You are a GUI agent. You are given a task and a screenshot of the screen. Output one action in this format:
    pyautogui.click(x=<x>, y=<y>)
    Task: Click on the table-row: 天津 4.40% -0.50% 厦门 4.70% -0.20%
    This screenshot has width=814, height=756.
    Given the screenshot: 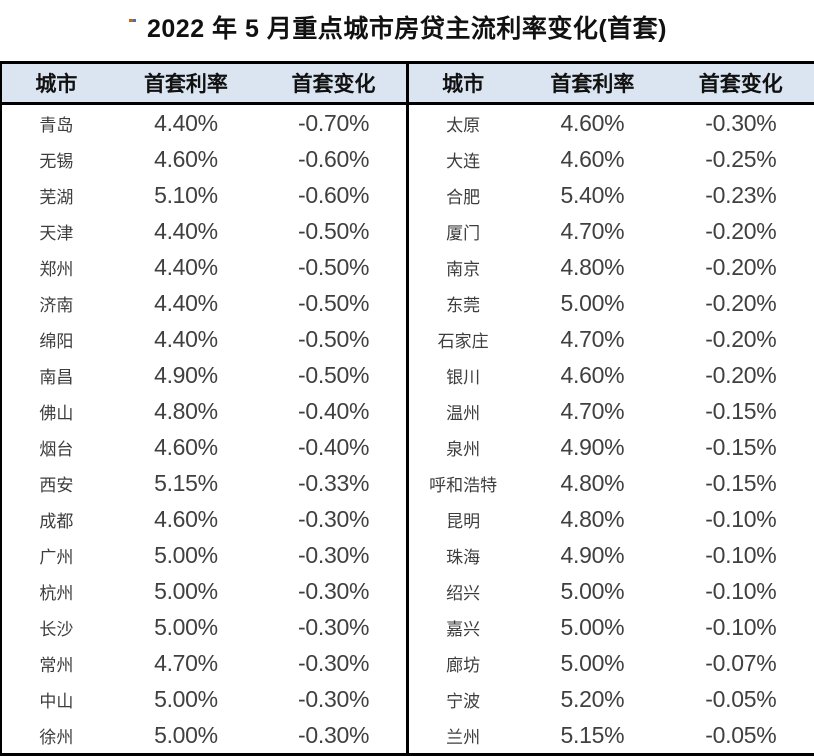 What is the action you would take?
    pyautogui.click(x=407, y=231)
    